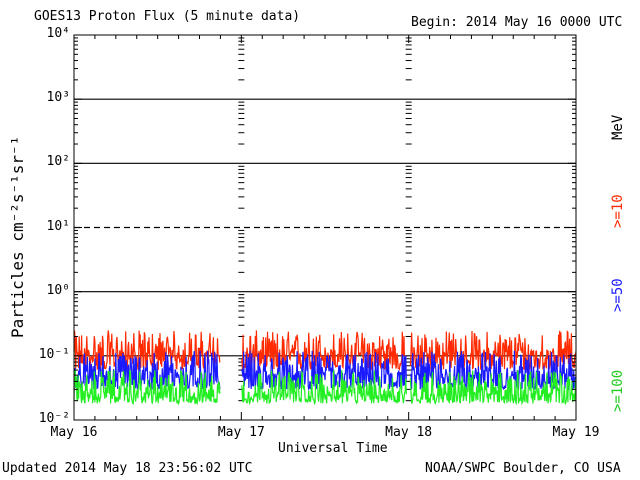 The height and width of the screenshot is (480, 640). Describe the element at coordinates (517, 22) in the screenshot. I see `begin-date: Begin: 2014 May 16 0000 UTC` at that location.